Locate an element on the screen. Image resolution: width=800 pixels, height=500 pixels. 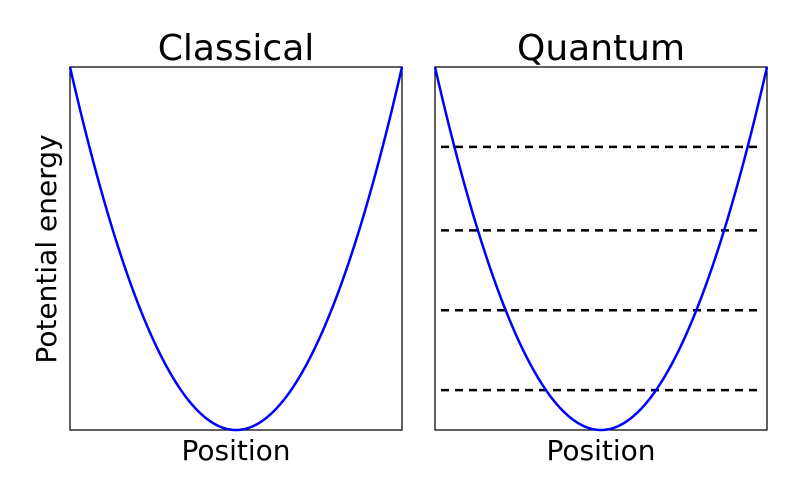
quantum-x-axis-label: Position is located at coordinates (600, 450).